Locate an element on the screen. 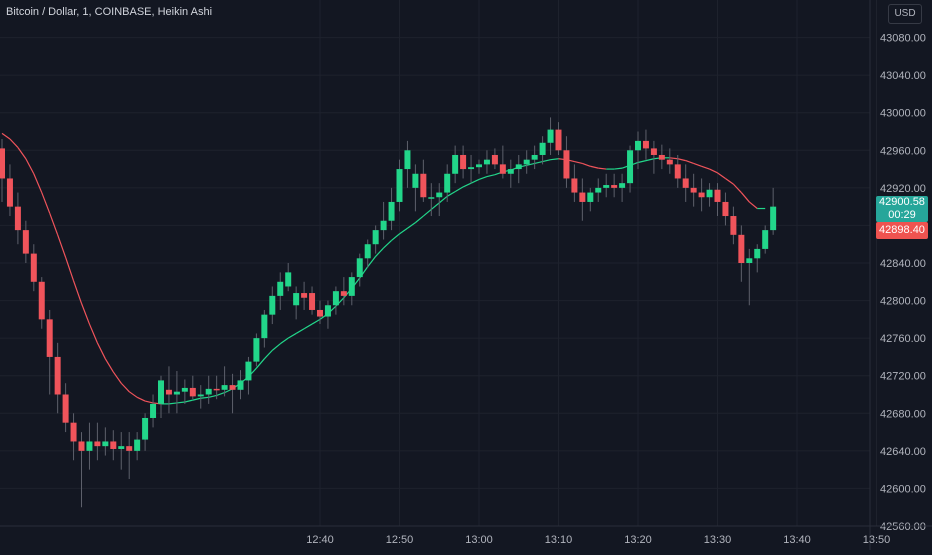 The width and height of the screenshot is (932, 555). current-price-value: 42900.58 is located at coordinates (902, 202).